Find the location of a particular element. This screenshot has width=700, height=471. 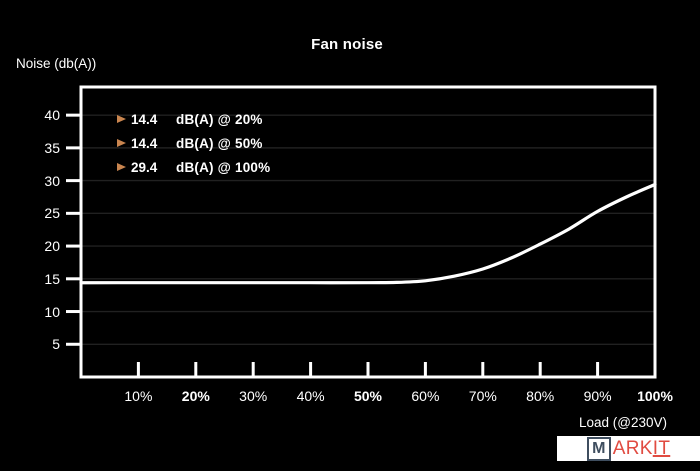

x-tick-label: 90% is located at coordinates (597, 396).